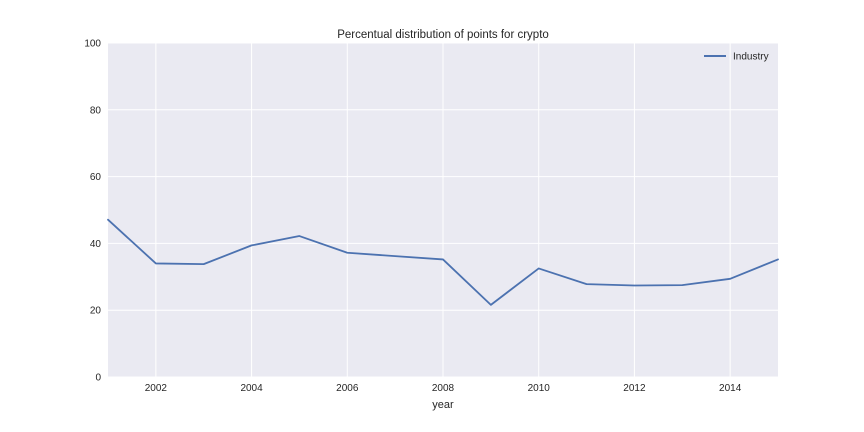  I want to click on y-tick-label: 60, so click(96, 177).